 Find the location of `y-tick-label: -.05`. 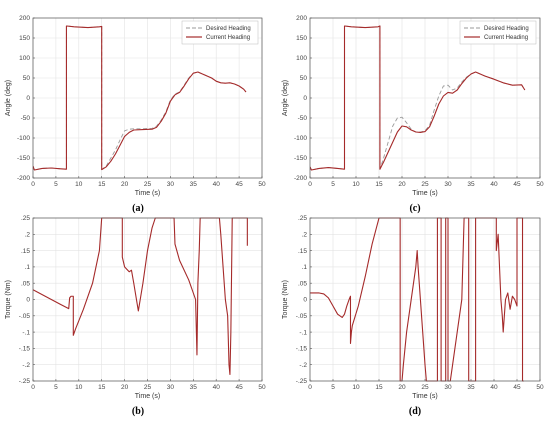

y-tick-label: -.05 is located at coordinates (25, 316).